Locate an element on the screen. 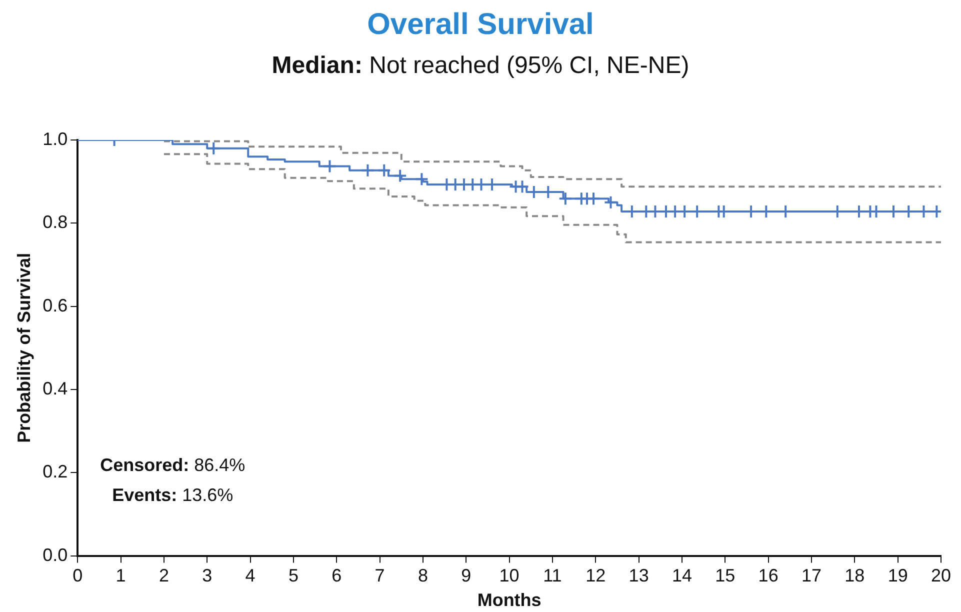  x-tick-label: 17 is located at coordinates (811, 576).